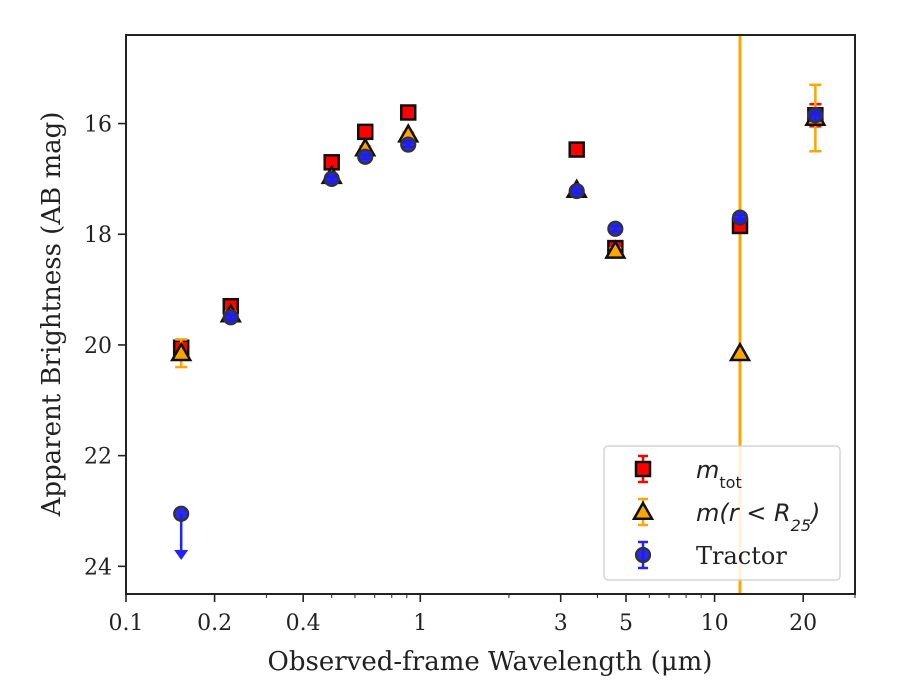  I want to click on x-axis-label: Observed-frame Wavelength (μm), so click(490, 662).